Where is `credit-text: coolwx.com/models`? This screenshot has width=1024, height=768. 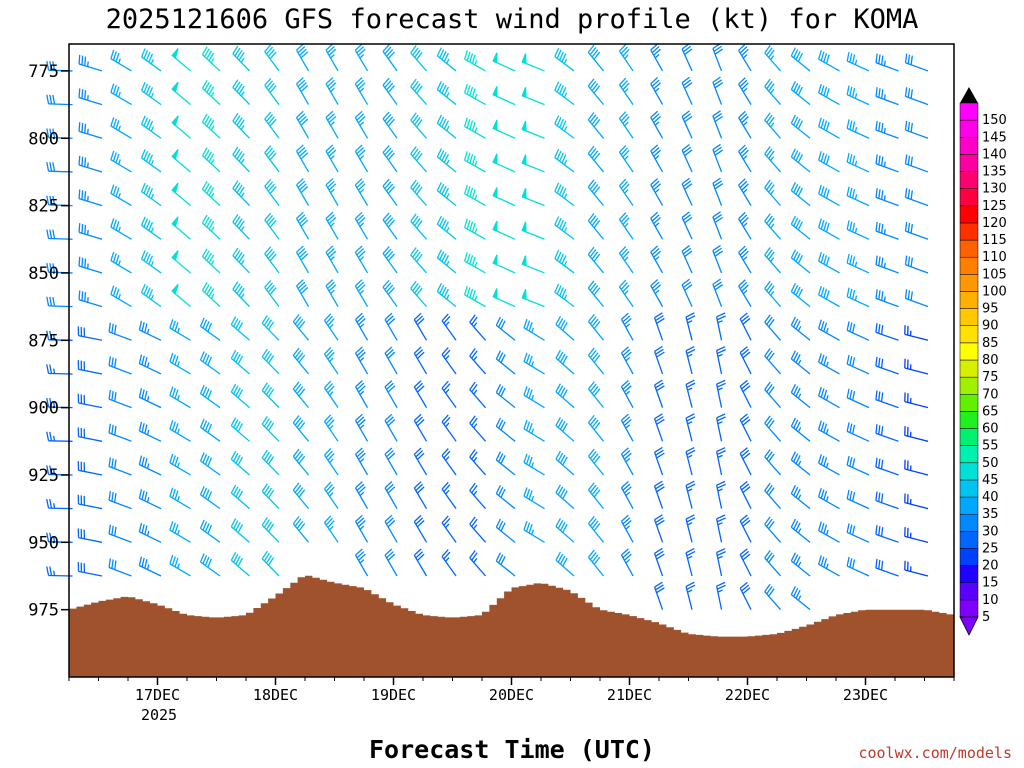 credit-text: coolwx.com/models is located at coordinates (935, 753).